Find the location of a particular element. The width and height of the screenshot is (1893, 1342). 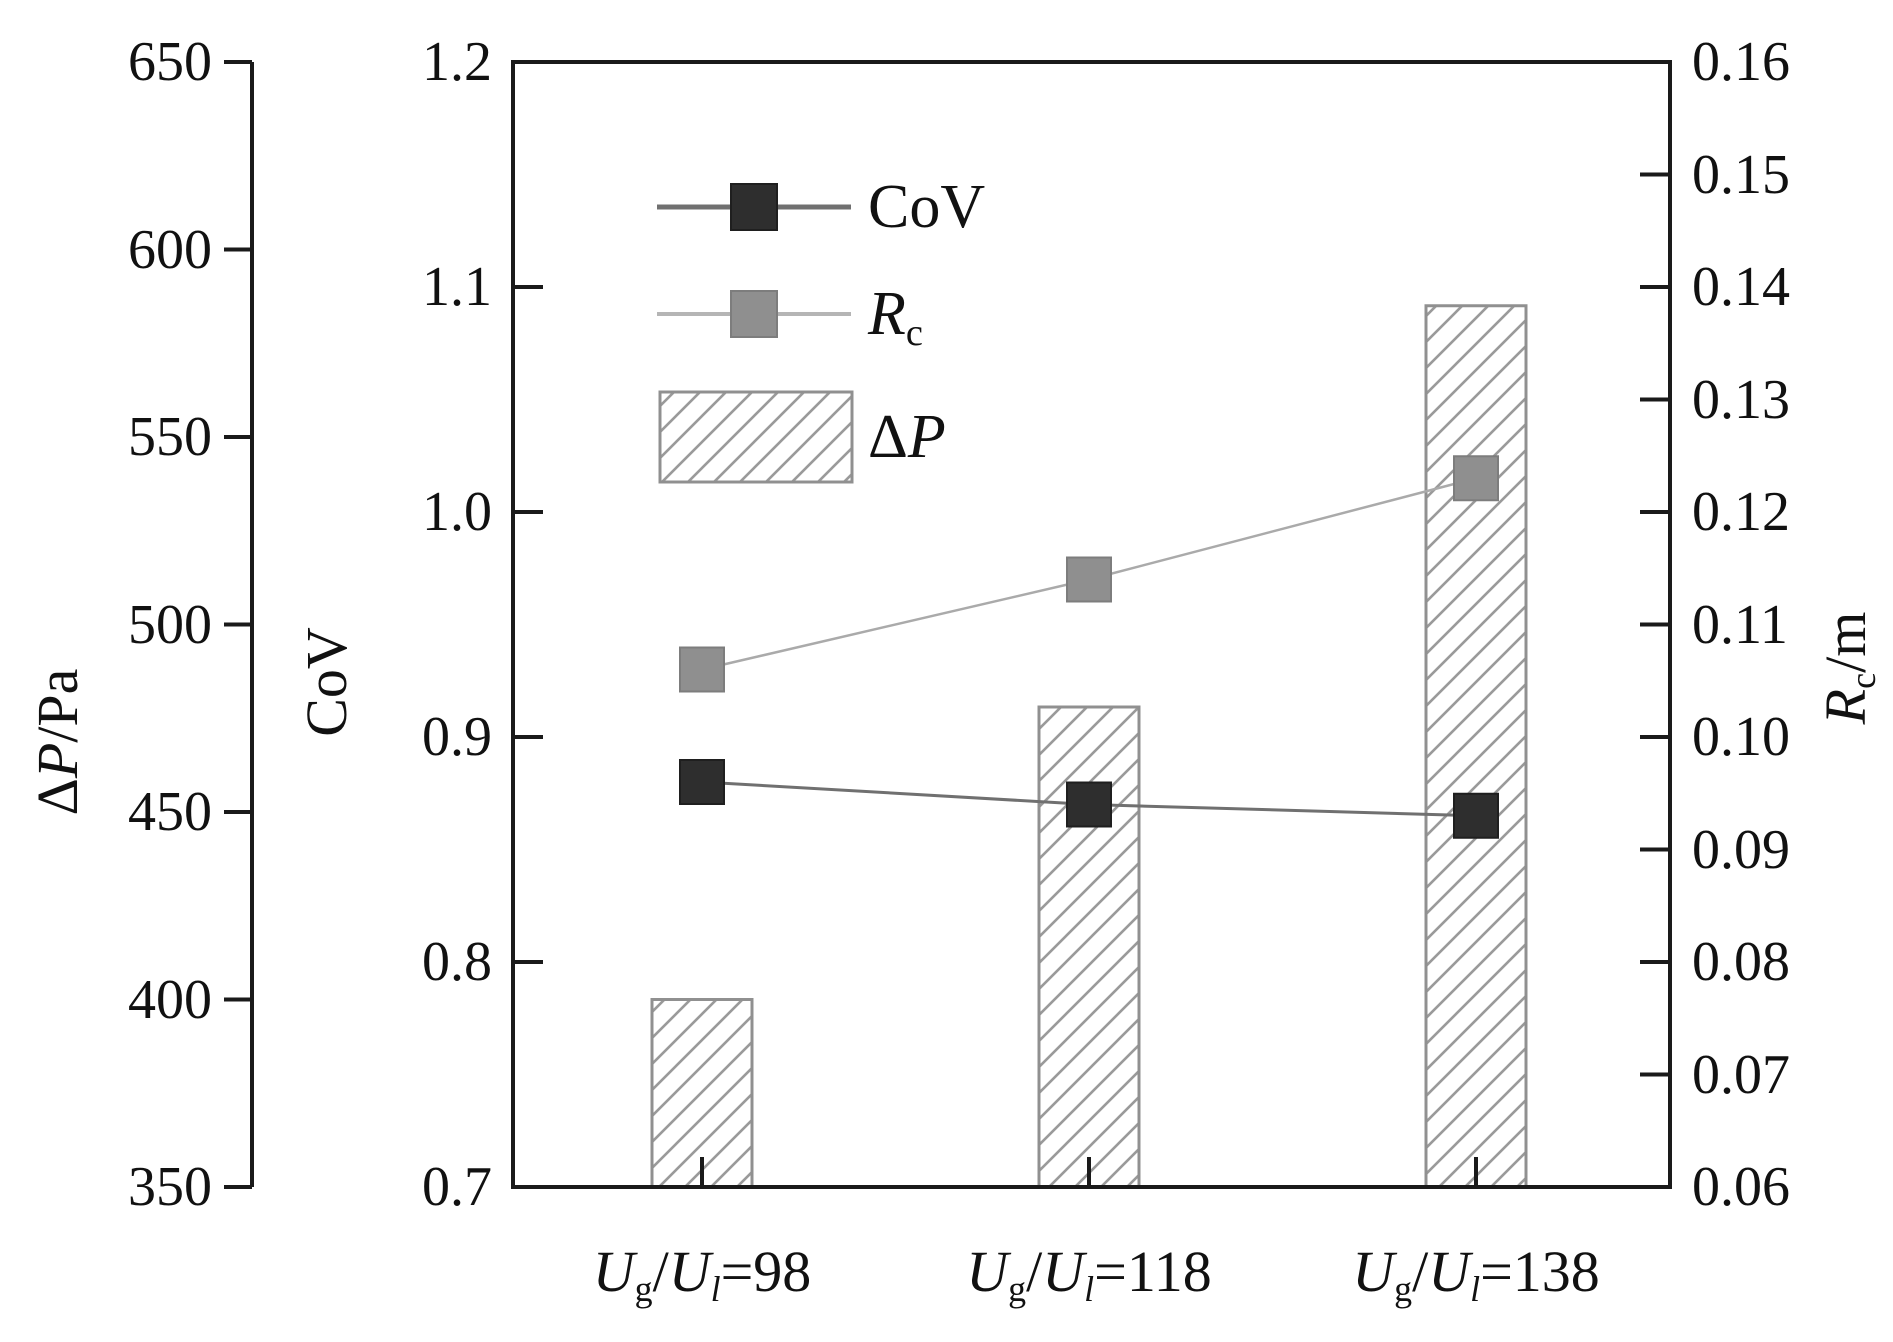

dp-tick-label-550: 550 is located at coordinates (170, 437).